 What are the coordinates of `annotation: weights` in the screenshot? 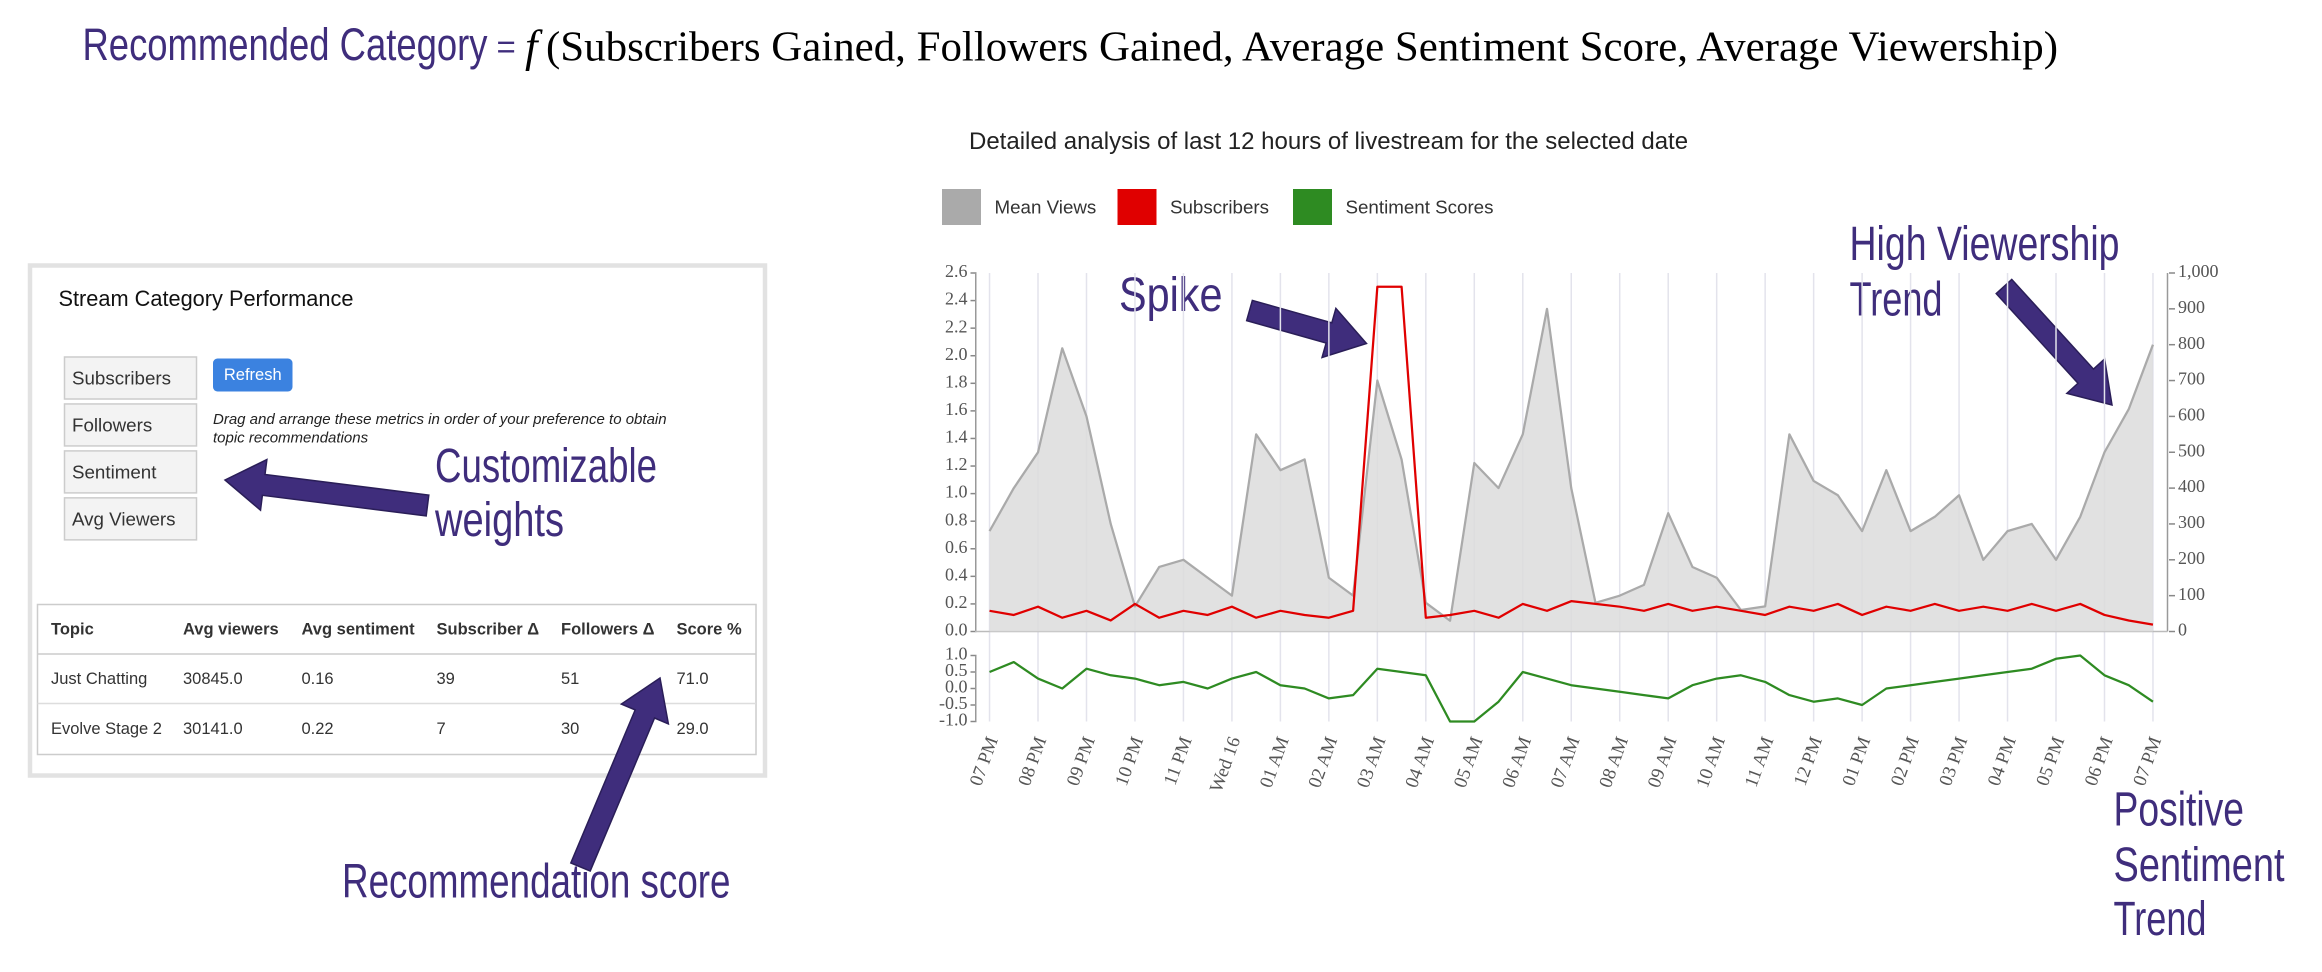 It's located at (499, 520).